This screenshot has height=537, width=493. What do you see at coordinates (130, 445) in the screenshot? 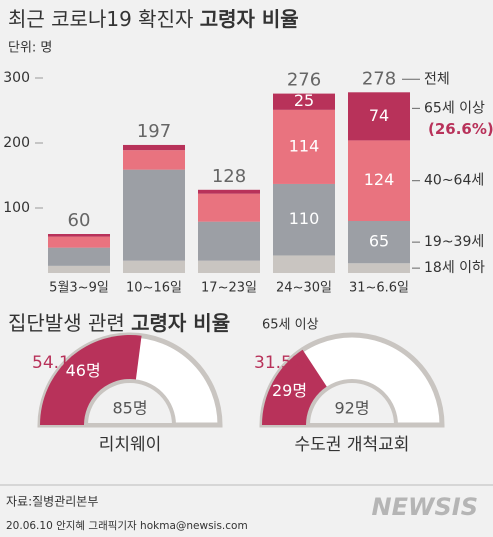
I see `donut-name: 리치웨이` at bounding box center [130, 445].